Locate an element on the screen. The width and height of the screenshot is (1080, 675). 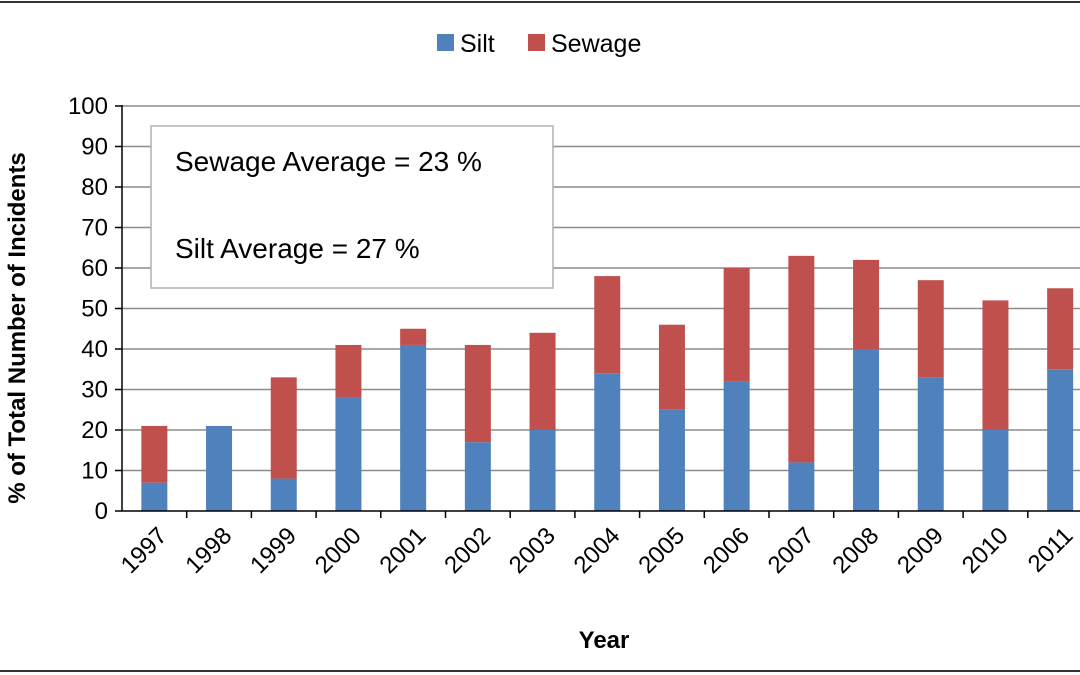
x-tick-label: 2006 is located at coordinates (726, 550).